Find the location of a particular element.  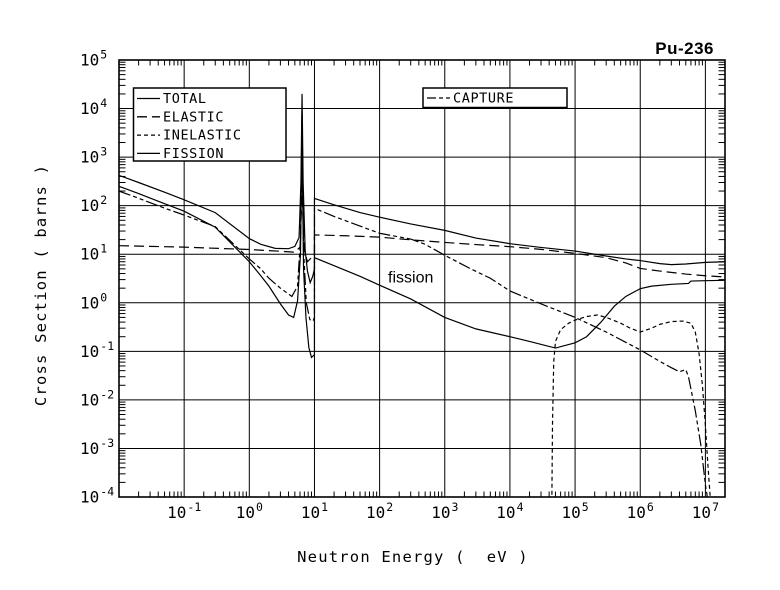

legend-label-elastic: ELASTIC is located at coordinates (193, 117).